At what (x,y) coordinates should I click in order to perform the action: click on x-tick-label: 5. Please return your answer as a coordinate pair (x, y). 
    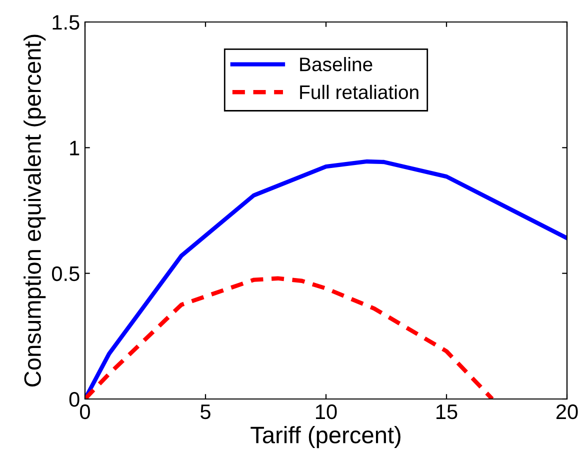
    Looking at the image, I should click on (205, 412).